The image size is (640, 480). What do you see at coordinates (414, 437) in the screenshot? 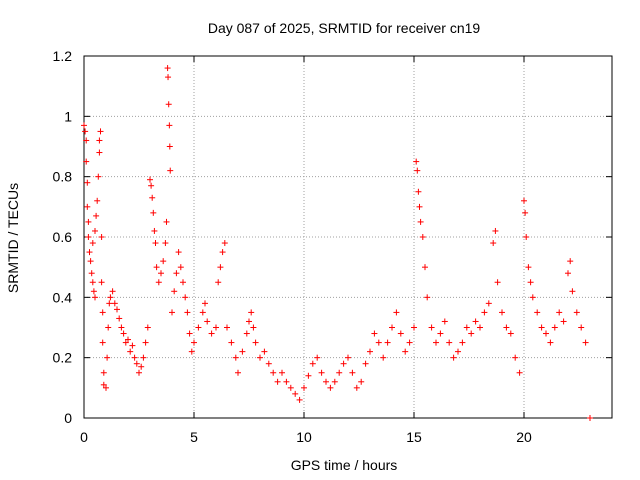
I see `x-tick-label: 15` at bounding box center [414, 437].